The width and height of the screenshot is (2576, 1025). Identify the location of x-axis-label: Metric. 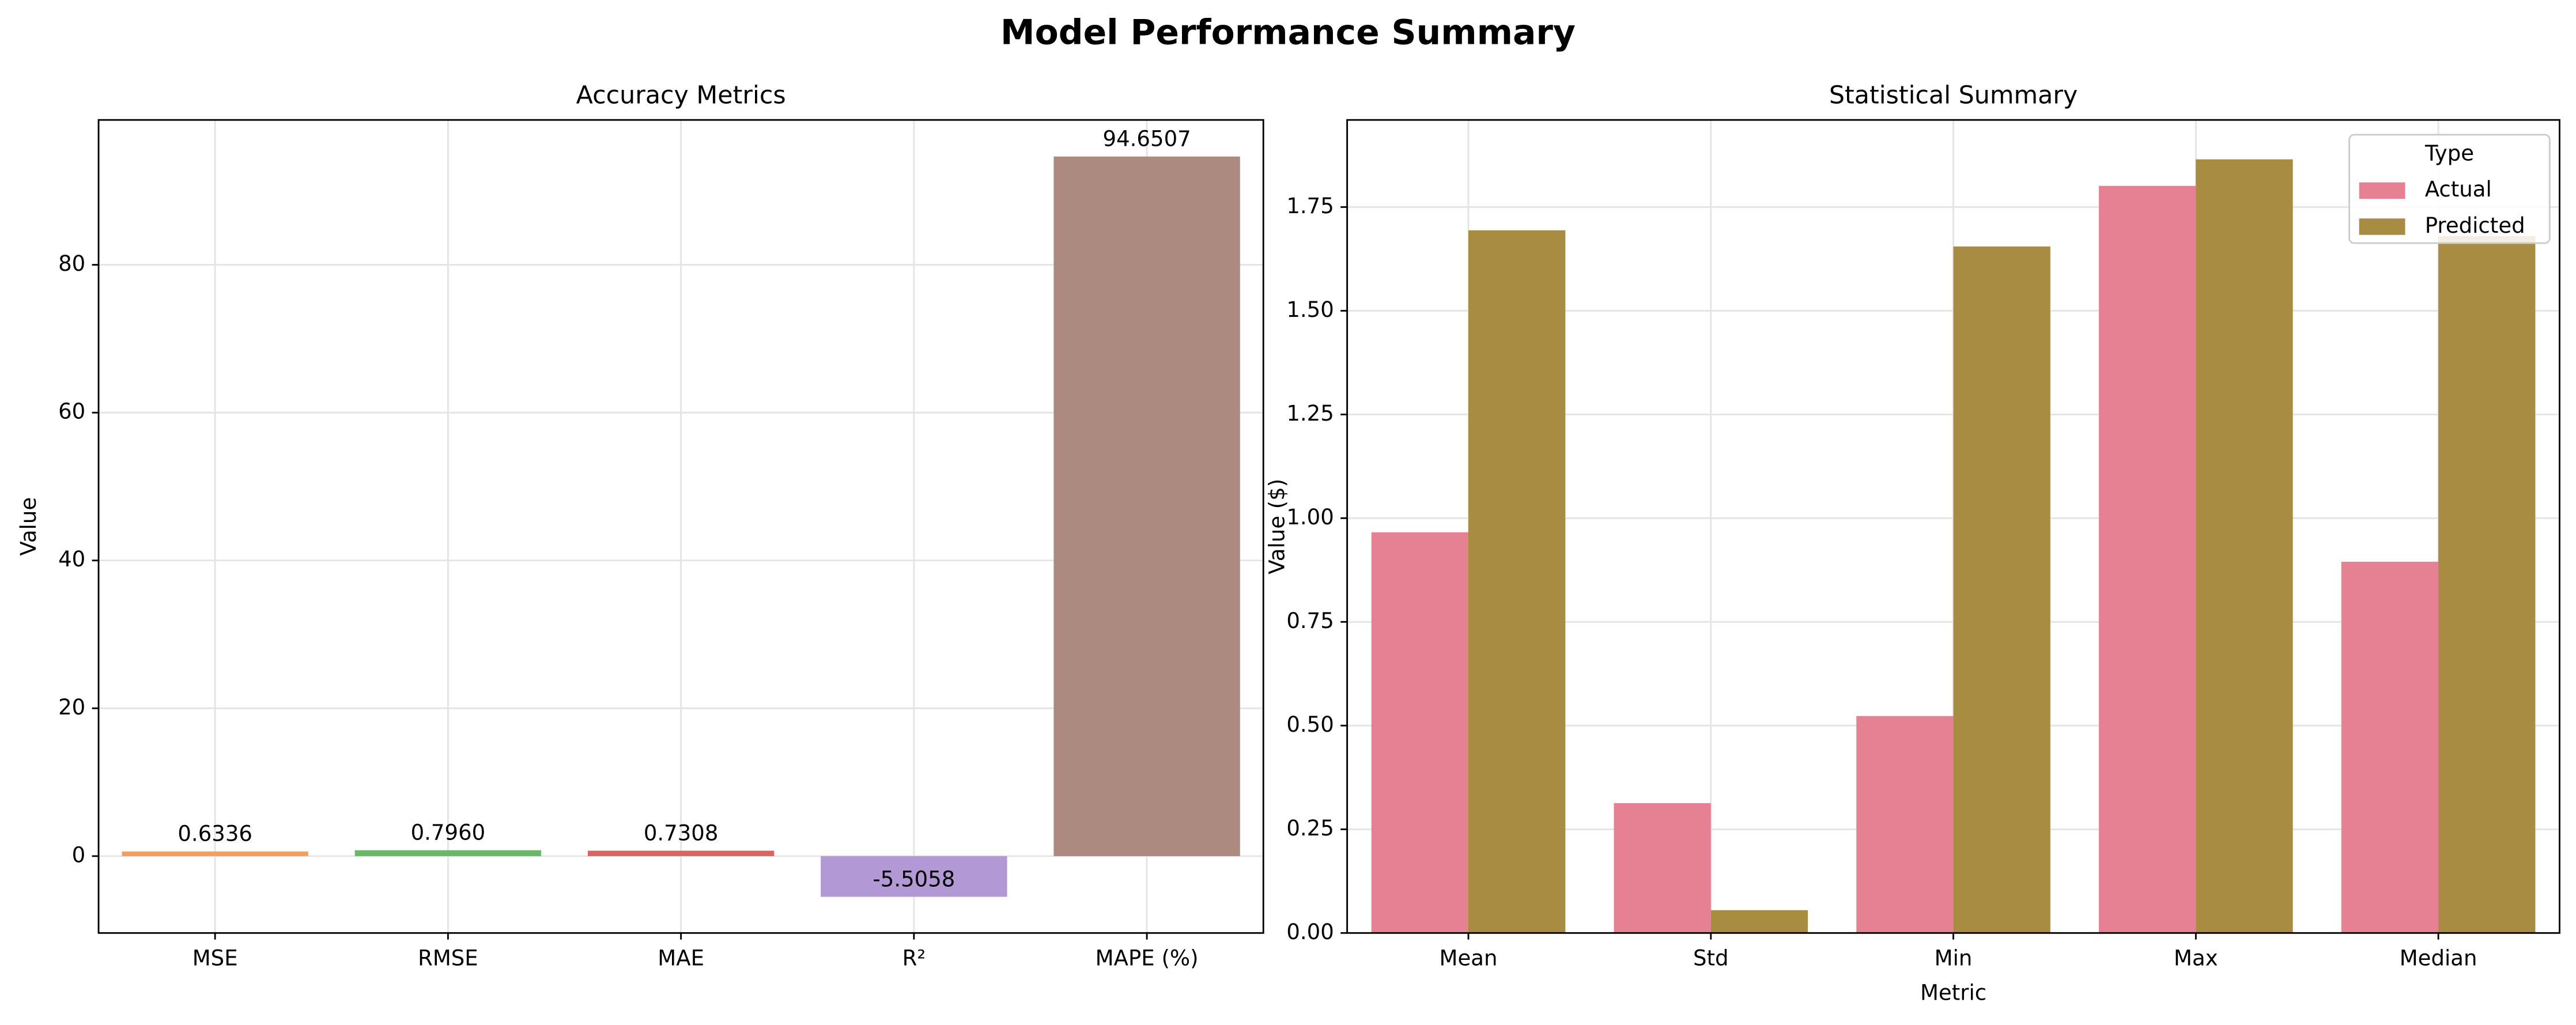
(1953, 992).